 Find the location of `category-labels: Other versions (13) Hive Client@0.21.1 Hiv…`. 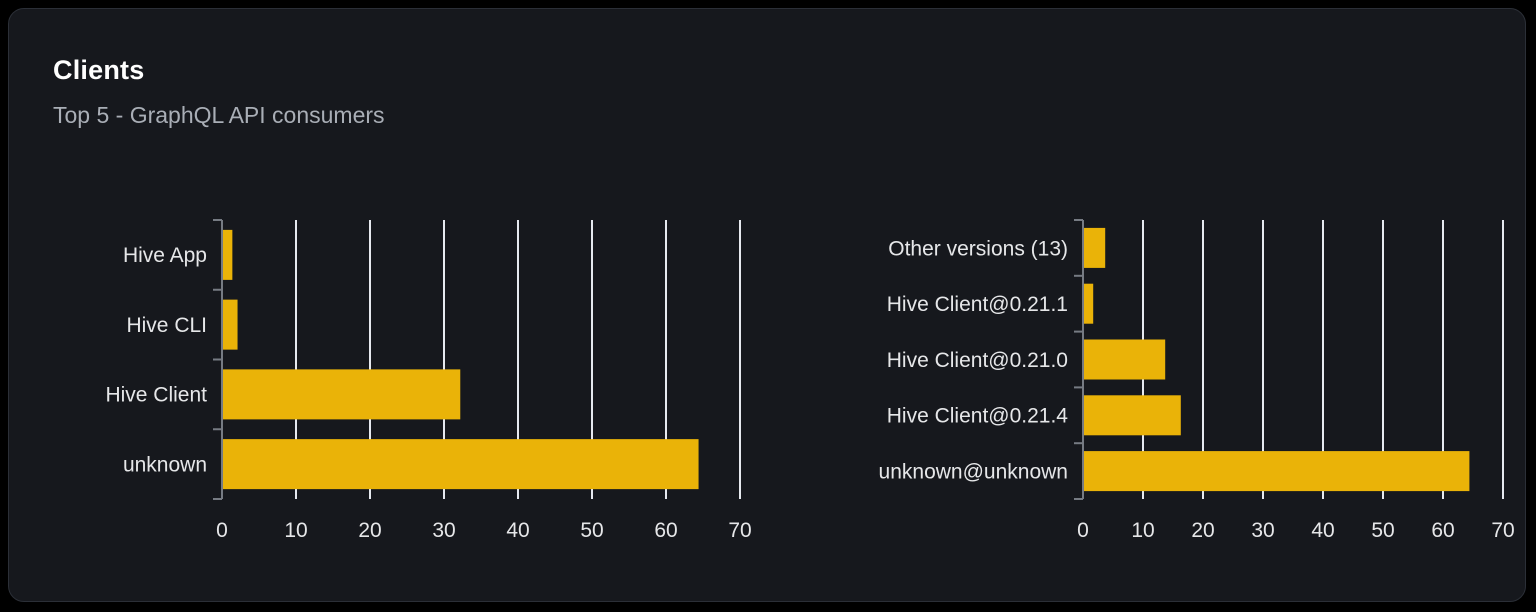

category-labels: Other versions (13) Hive Client@0.21.1 Hiv… is located at coordinates (974, 360).